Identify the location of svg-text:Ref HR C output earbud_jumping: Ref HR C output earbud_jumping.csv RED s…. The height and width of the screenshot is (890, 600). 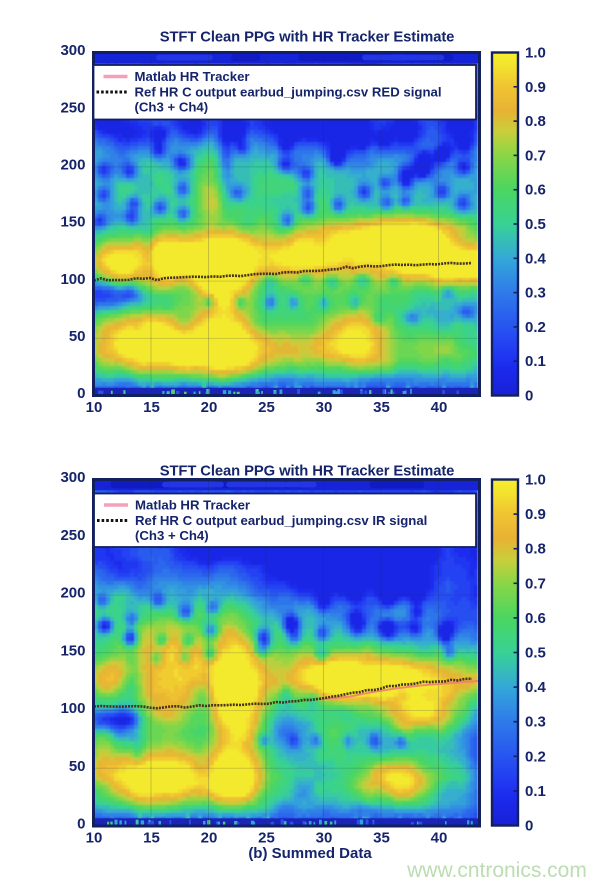
(288, 92).